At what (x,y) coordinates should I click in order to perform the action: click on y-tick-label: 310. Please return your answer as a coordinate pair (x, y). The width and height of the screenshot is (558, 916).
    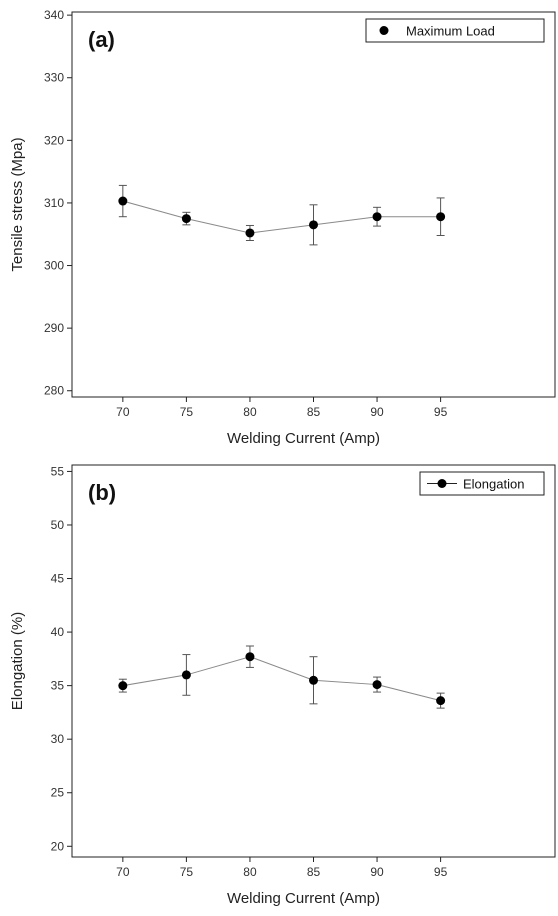
    Looking at the image, I should click on (54, 203).